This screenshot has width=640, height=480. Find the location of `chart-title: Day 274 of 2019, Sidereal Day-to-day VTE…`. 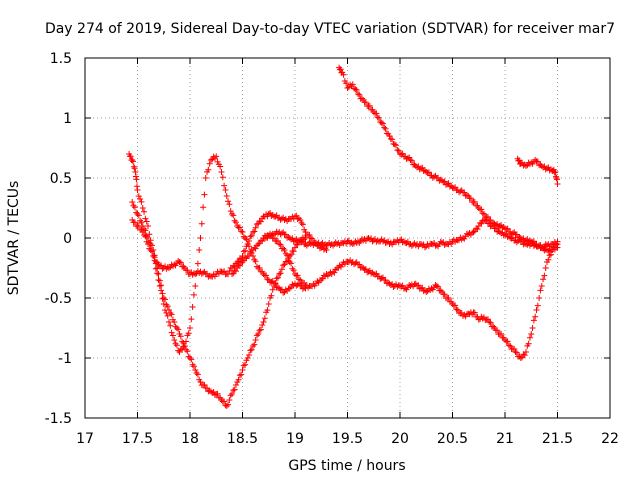

chart-title: Day 274 of 2019, Sidereal Day-to-day VTE… is located at coordinates (330, 29).